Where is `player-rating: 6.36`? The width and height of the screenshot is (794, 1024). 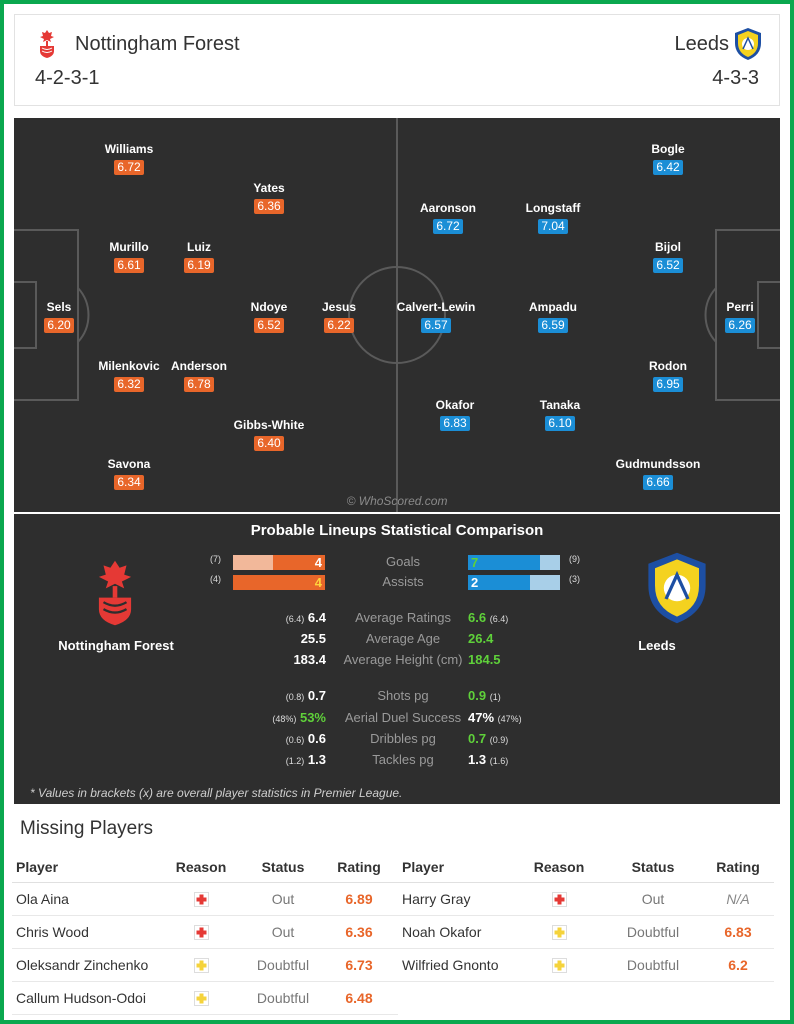
player-rating: 6.36 is located at coordinates (269, 206).